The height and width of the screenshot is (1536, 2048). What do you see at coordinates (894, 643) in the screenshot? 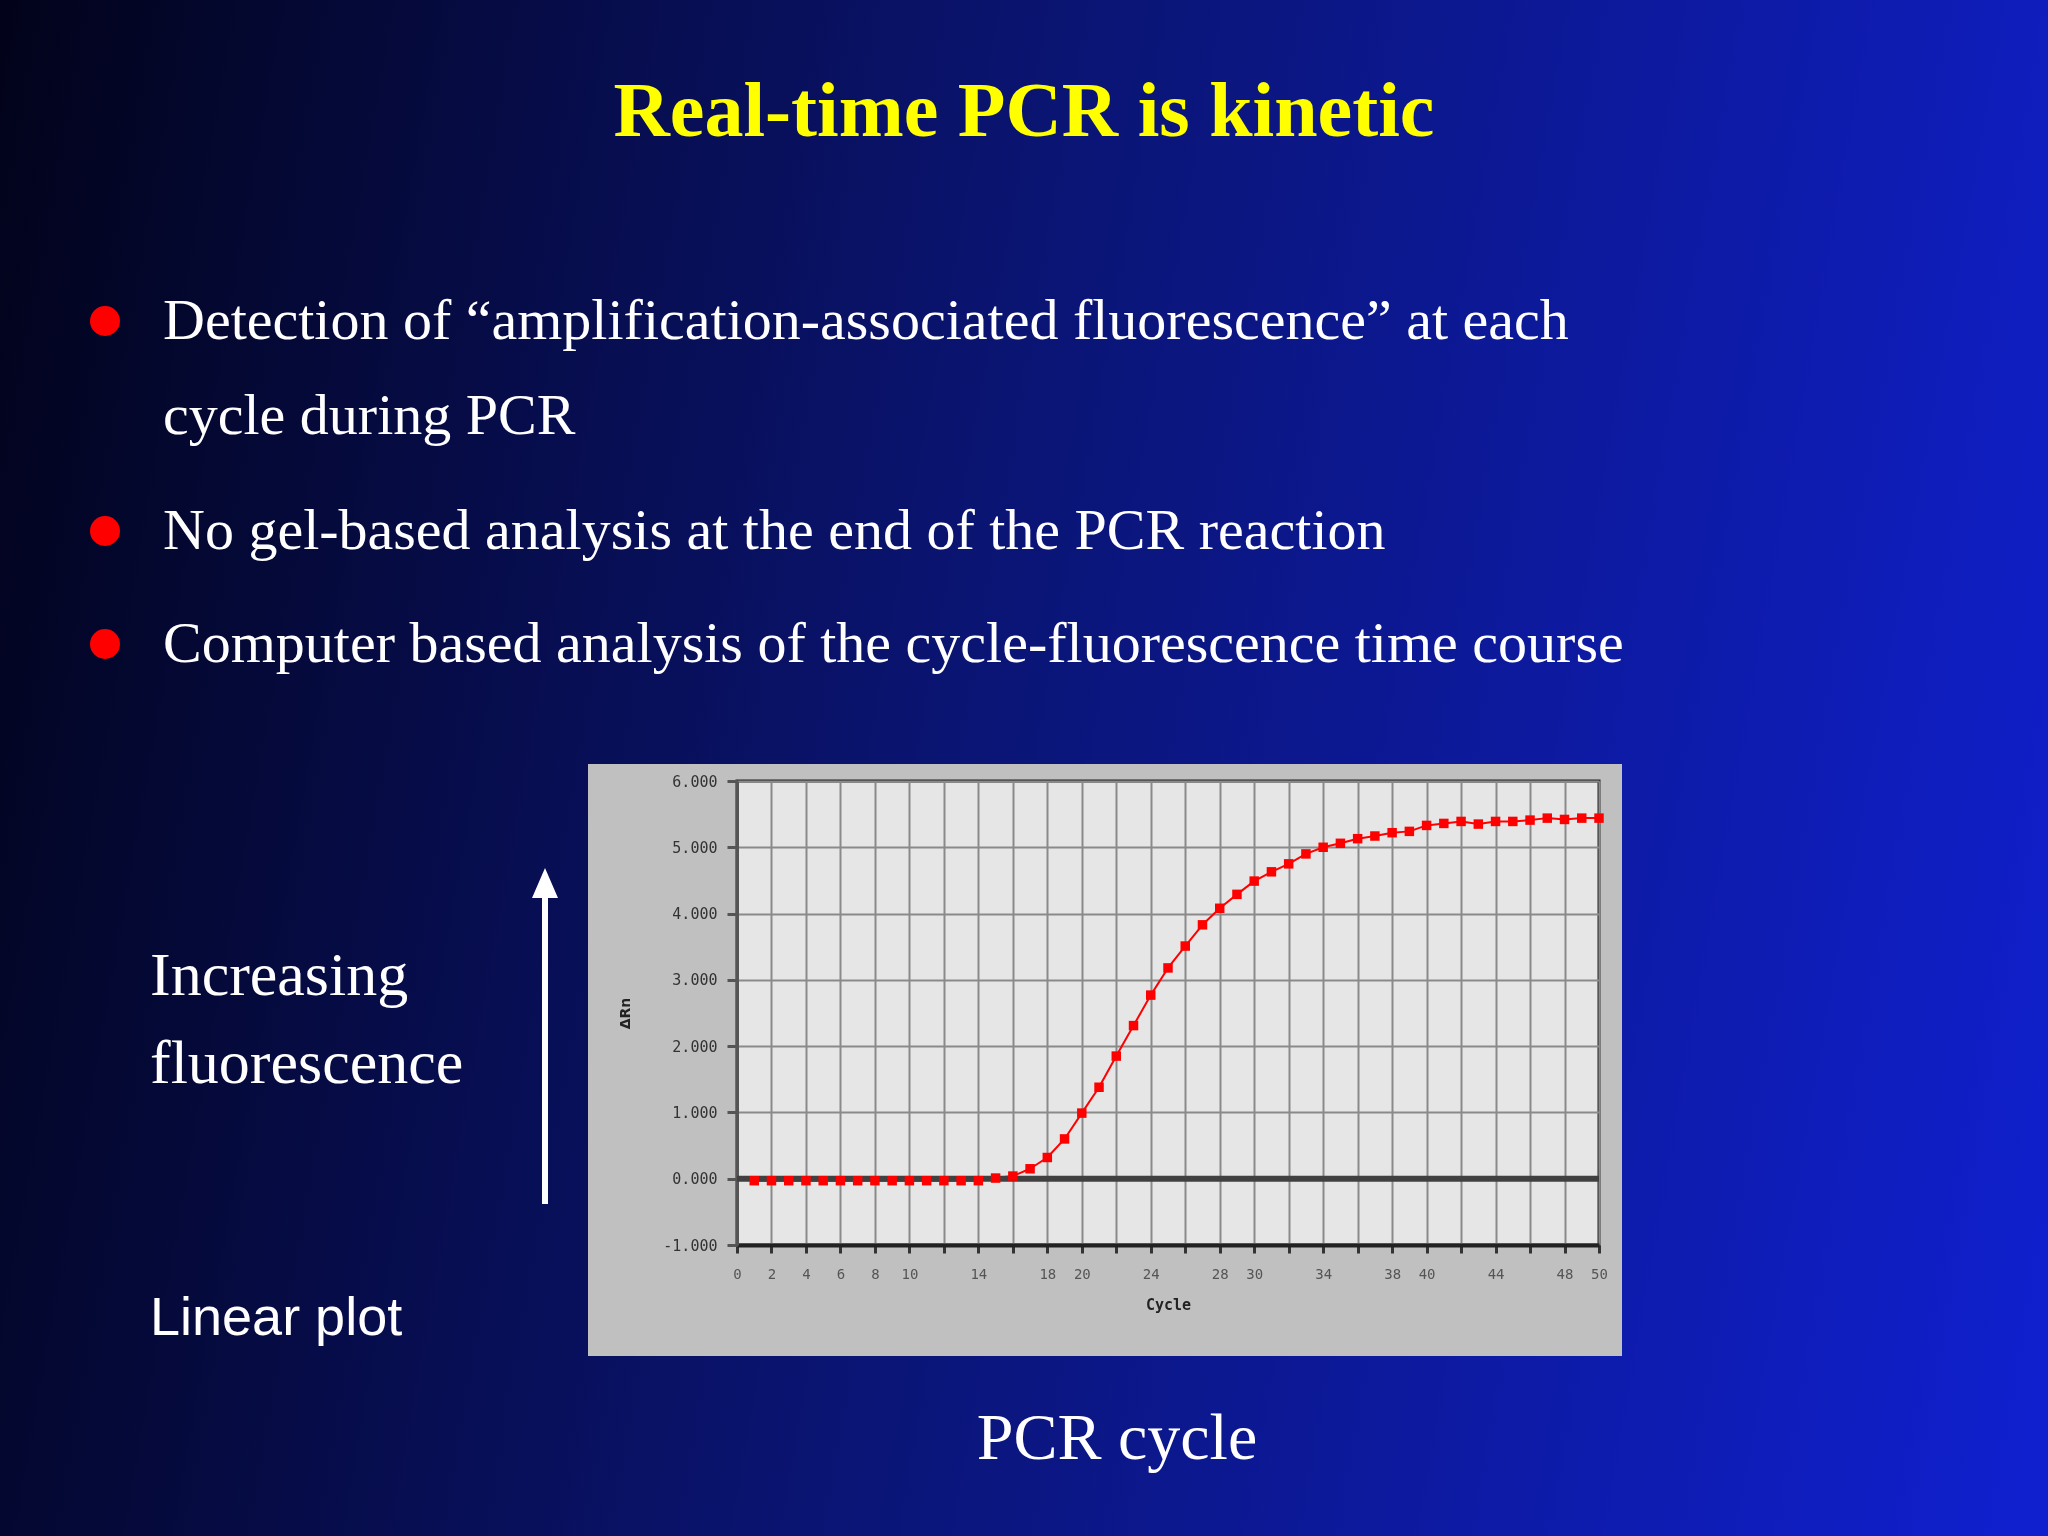
I see `text: Computer based analysis of the cycle-fluorescence time course` at bounding box center [894, 643].